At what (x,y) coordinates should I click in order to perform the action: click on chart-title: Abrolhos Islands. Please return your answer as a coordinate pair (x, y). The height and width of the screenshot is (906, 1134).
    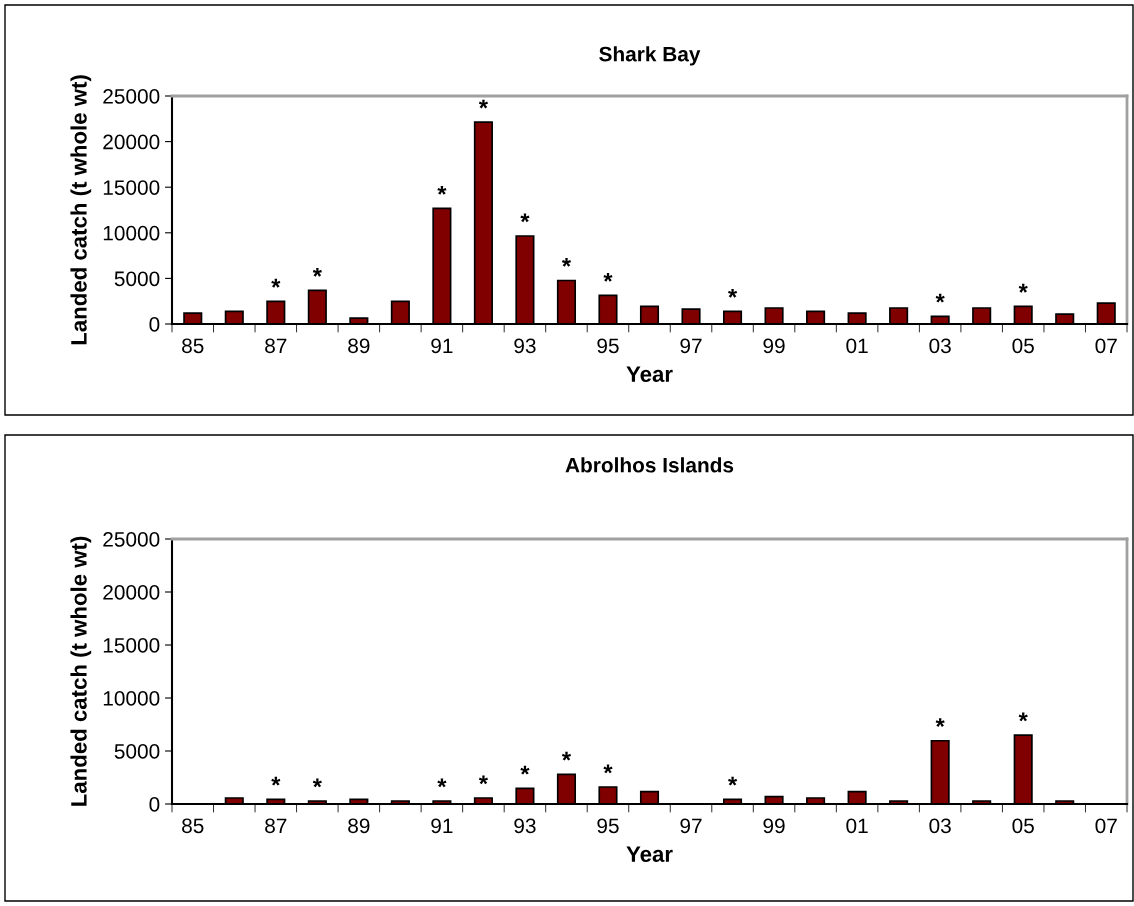
    Looking at the image, I should click on (649, 465).